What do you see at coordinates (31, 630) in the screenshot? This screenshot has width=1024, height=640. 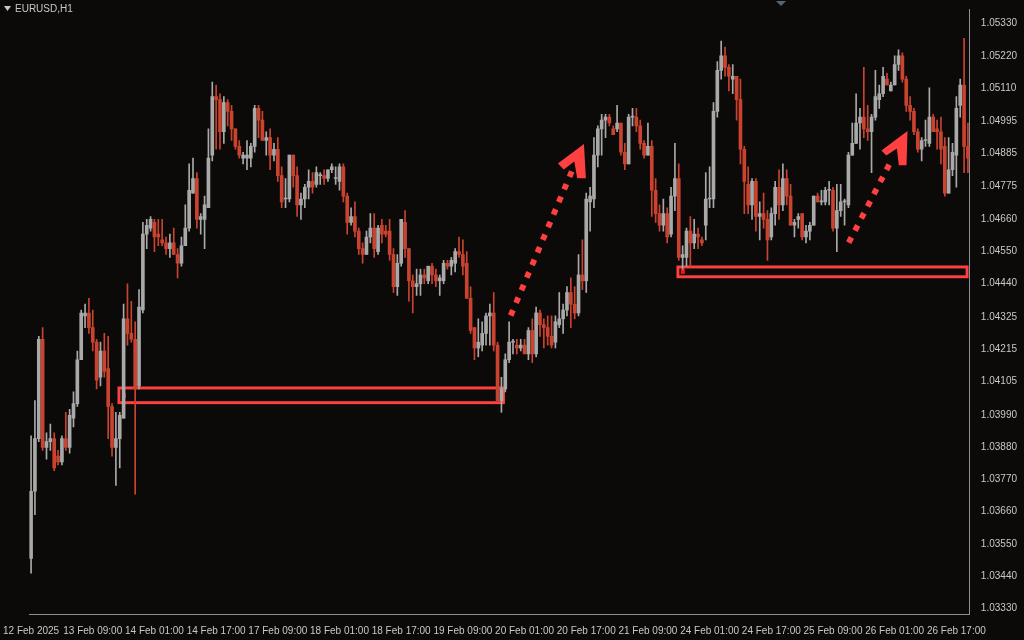 I see `x-tick-label: 12 Feb 2025` at bounding box center [31, 630].